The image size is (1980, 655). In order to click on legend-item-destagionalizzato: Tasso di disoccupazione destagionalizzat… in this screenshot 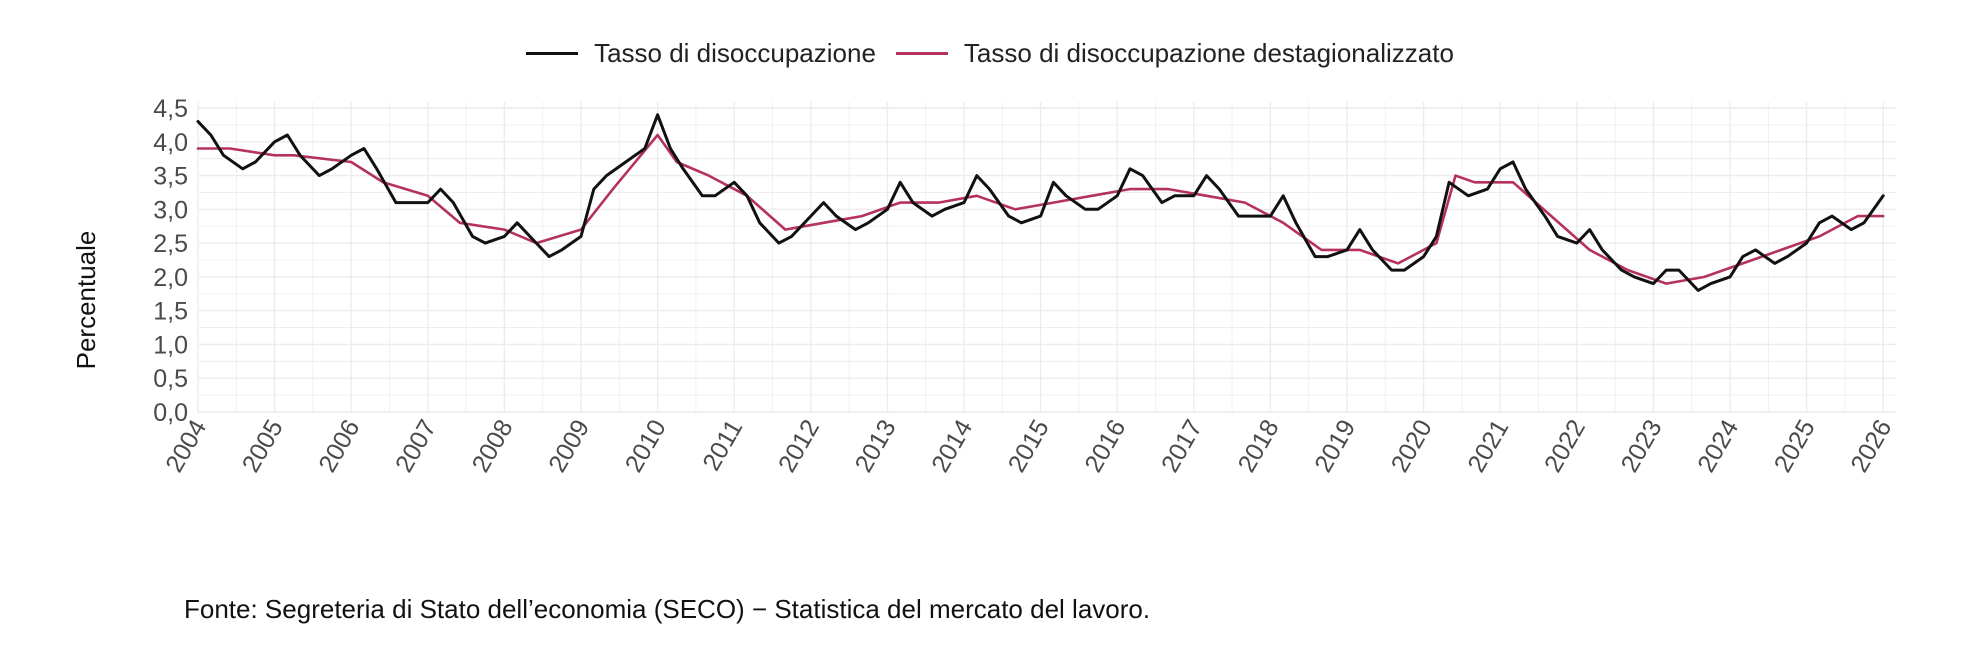, I will do `click(1174, 53)`.